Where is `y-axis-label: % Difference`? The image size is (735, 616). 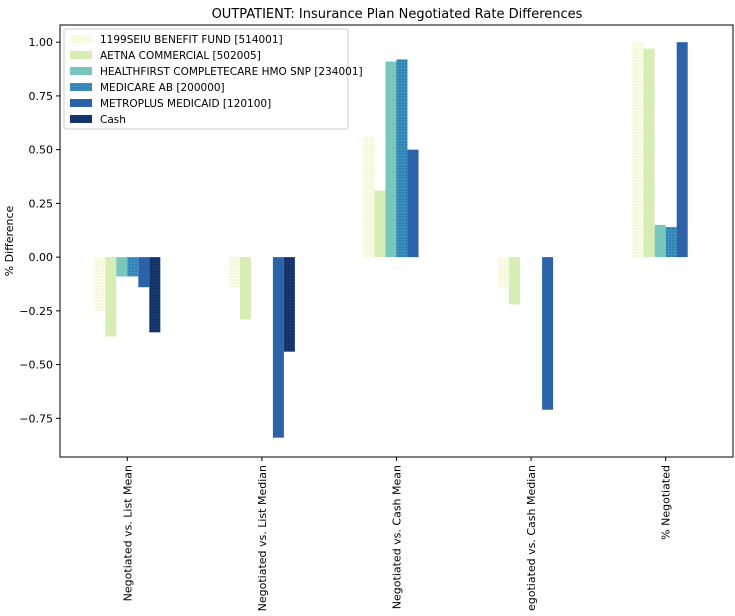 y-axis-label: % Difference is located at coordinates (9, 240).